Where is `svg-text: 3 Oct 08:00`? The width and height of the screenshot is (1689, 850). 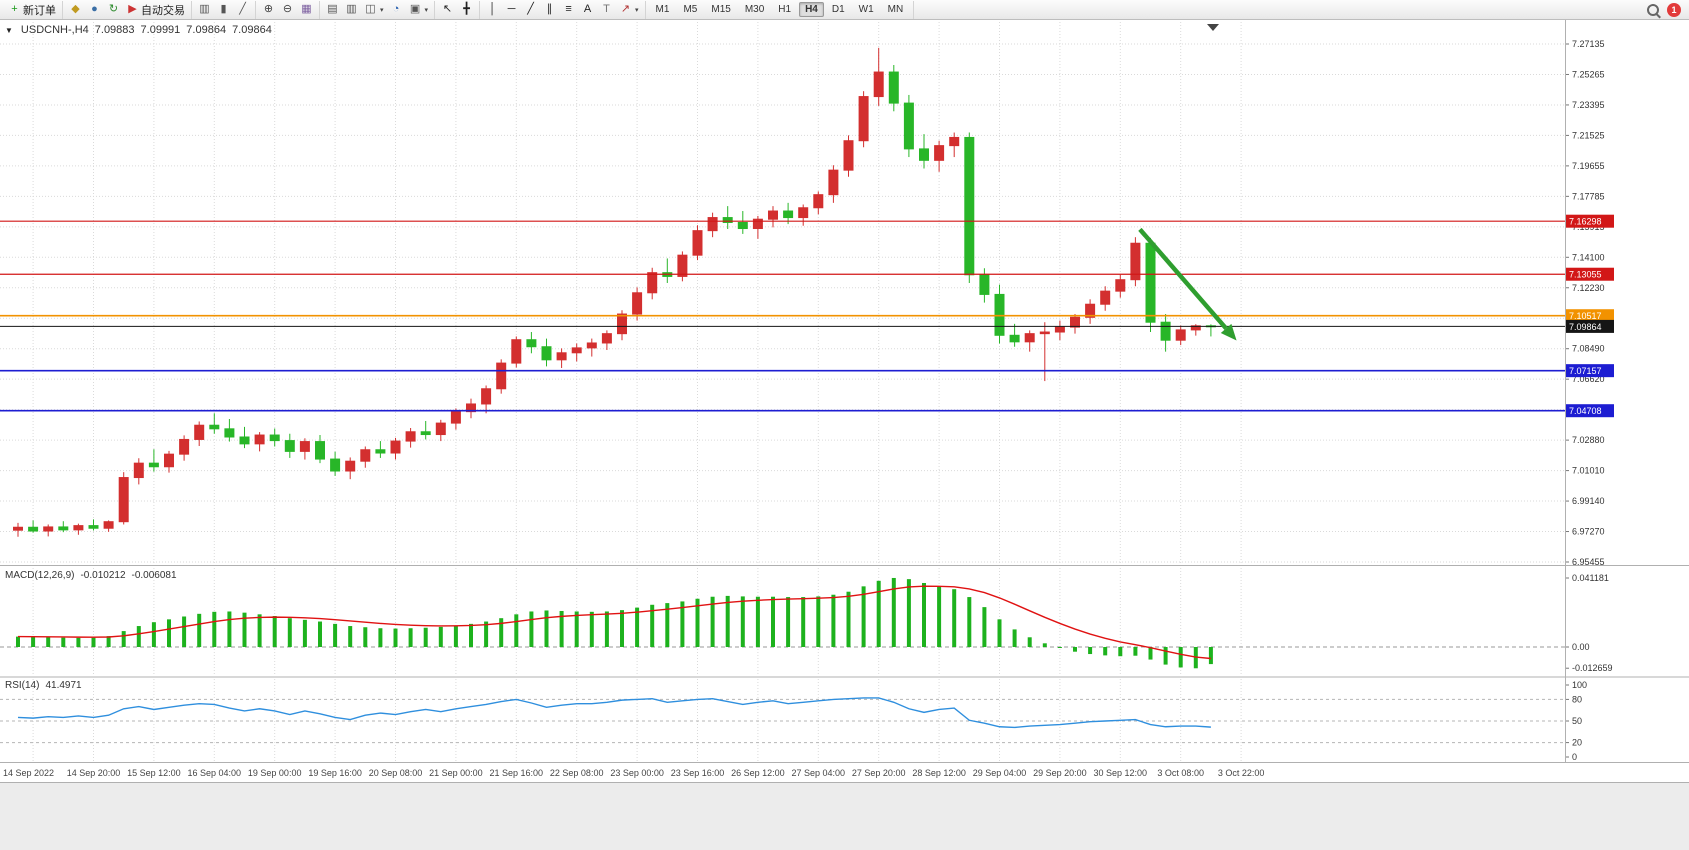 svg-text: 3 Oct 08:00 is located at coordinates (1180, 773).